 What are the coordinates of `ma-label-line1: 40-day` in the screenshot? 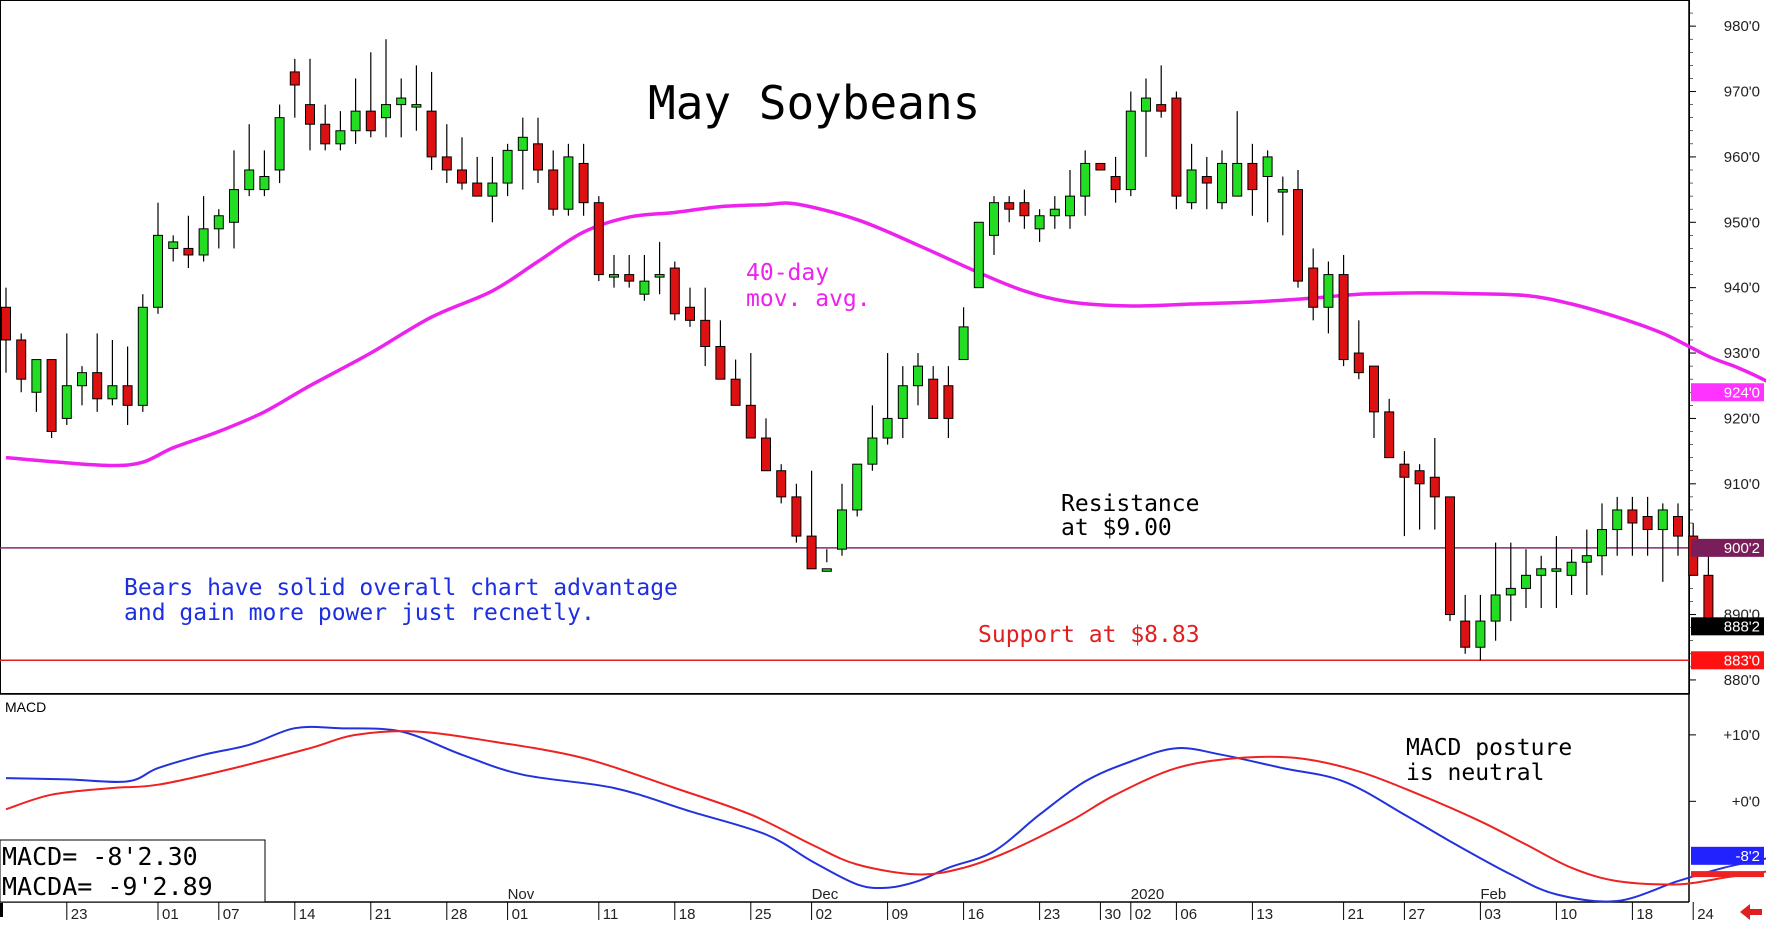 It's located at (787, 273).